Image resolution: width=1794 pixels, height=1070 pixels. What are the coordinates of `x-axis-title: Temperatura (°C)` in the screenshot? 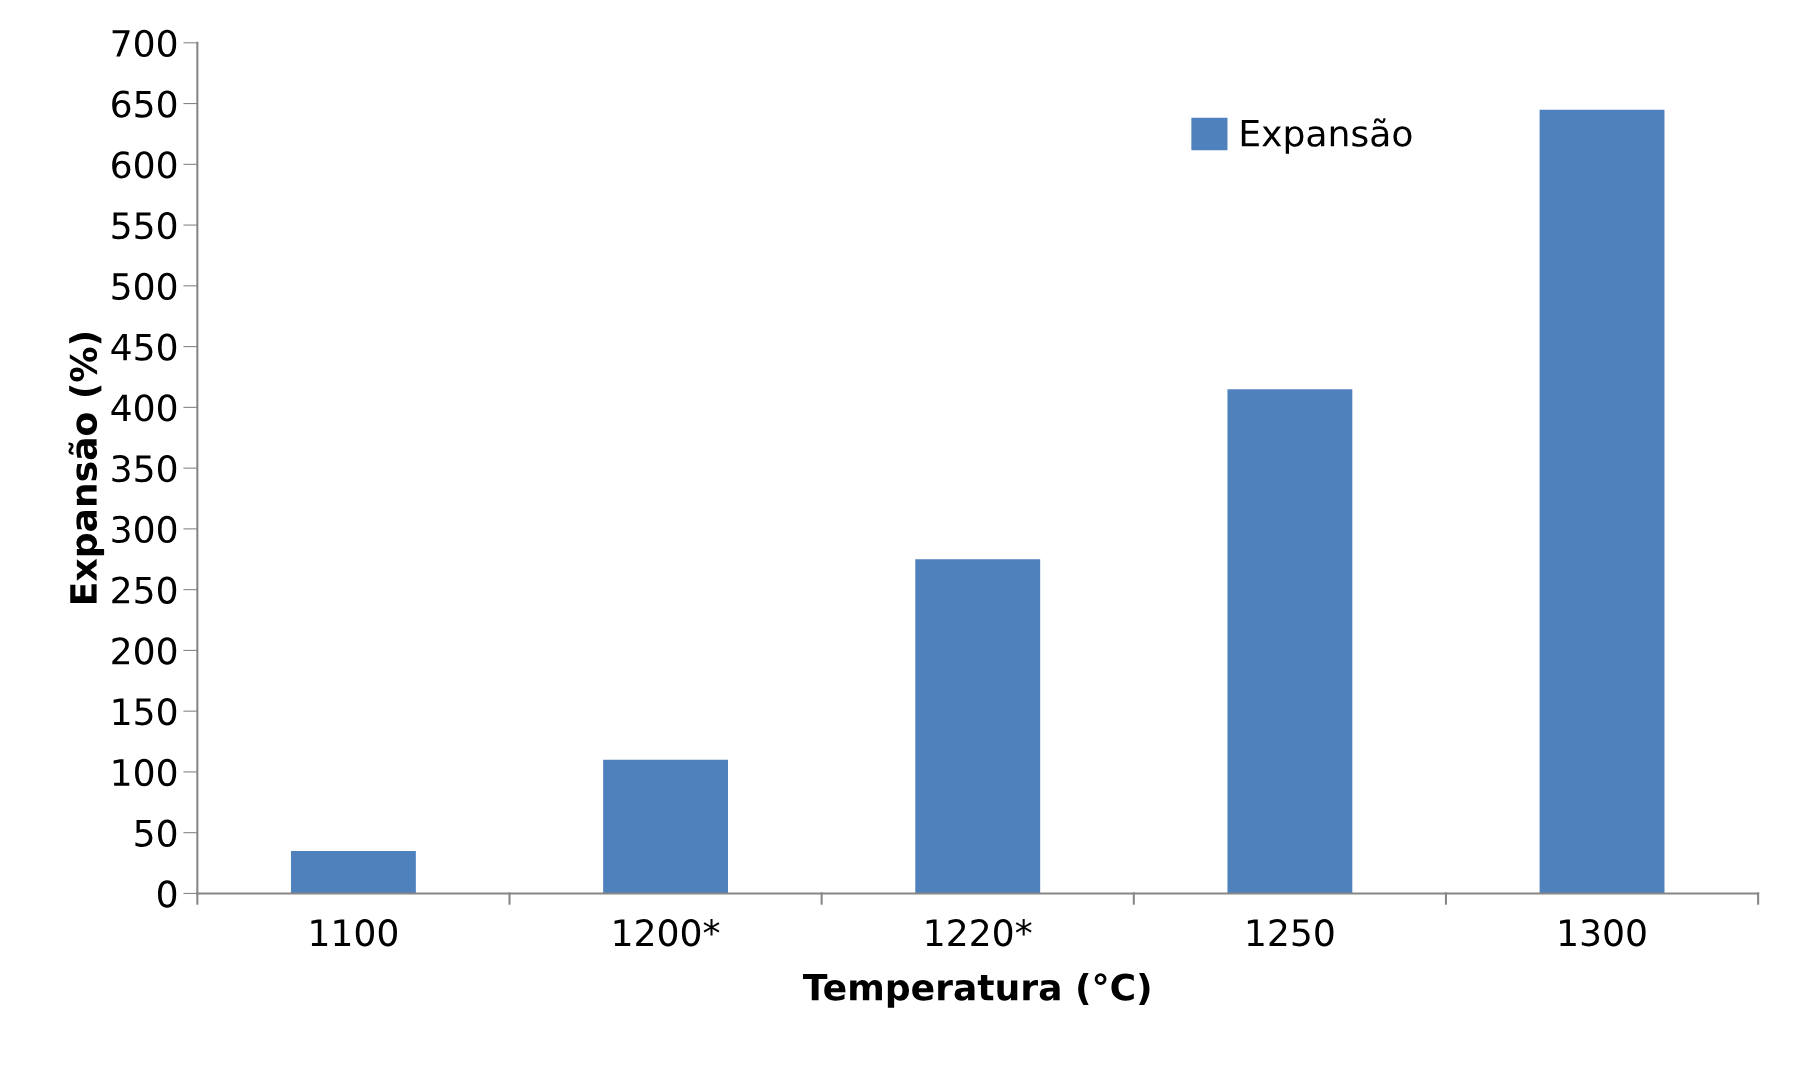 It's located at (976, 990).